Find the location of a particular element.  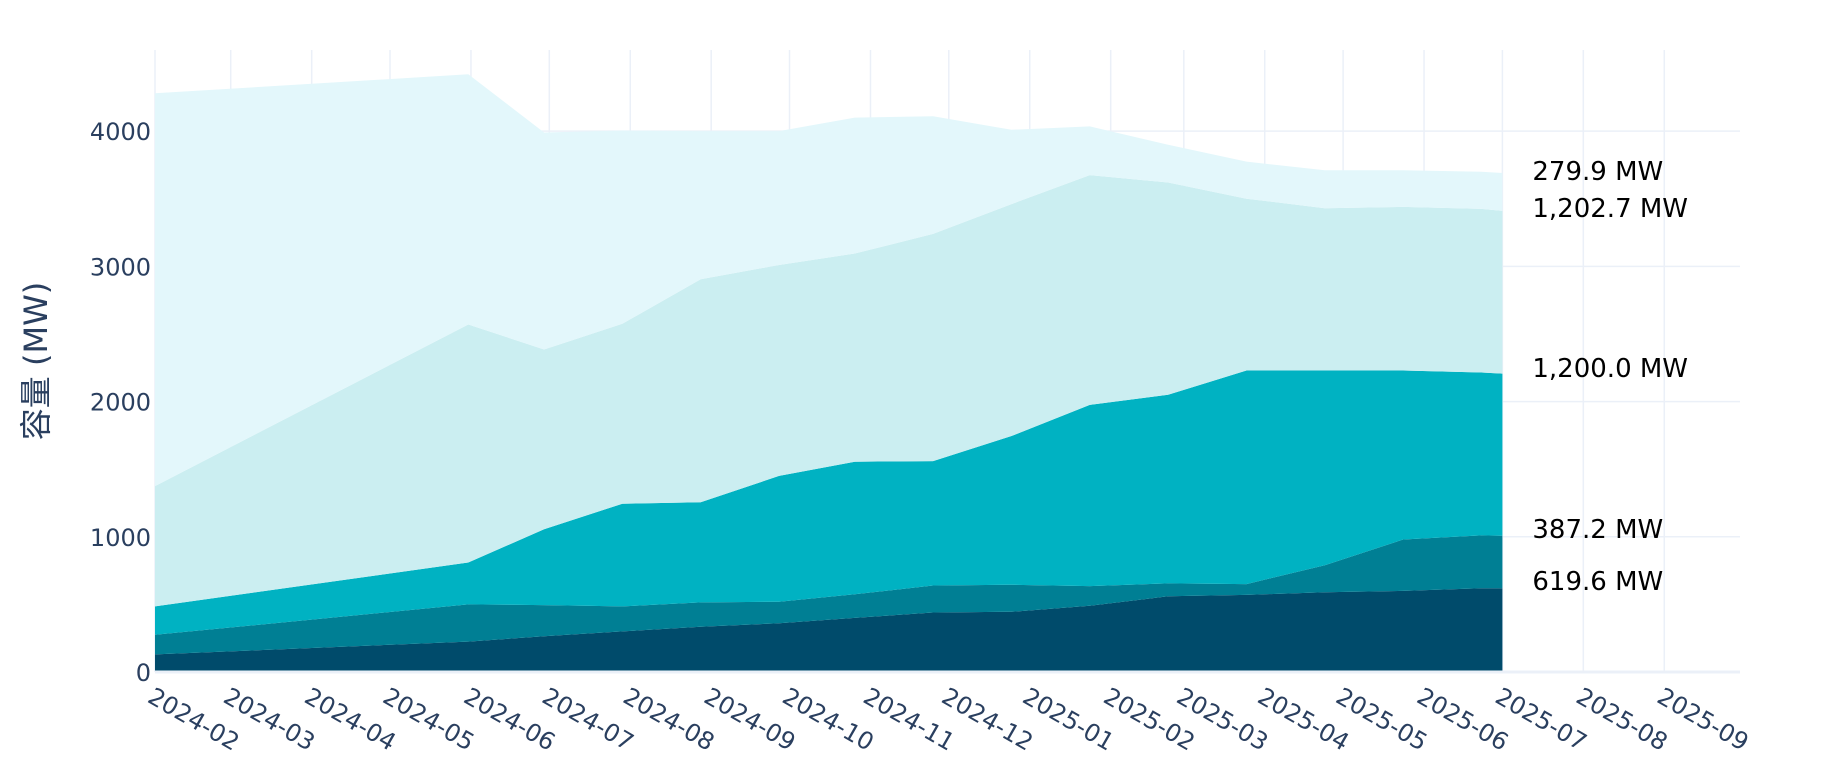

y-tick-label: 0 is located at coordinates (143, 673).